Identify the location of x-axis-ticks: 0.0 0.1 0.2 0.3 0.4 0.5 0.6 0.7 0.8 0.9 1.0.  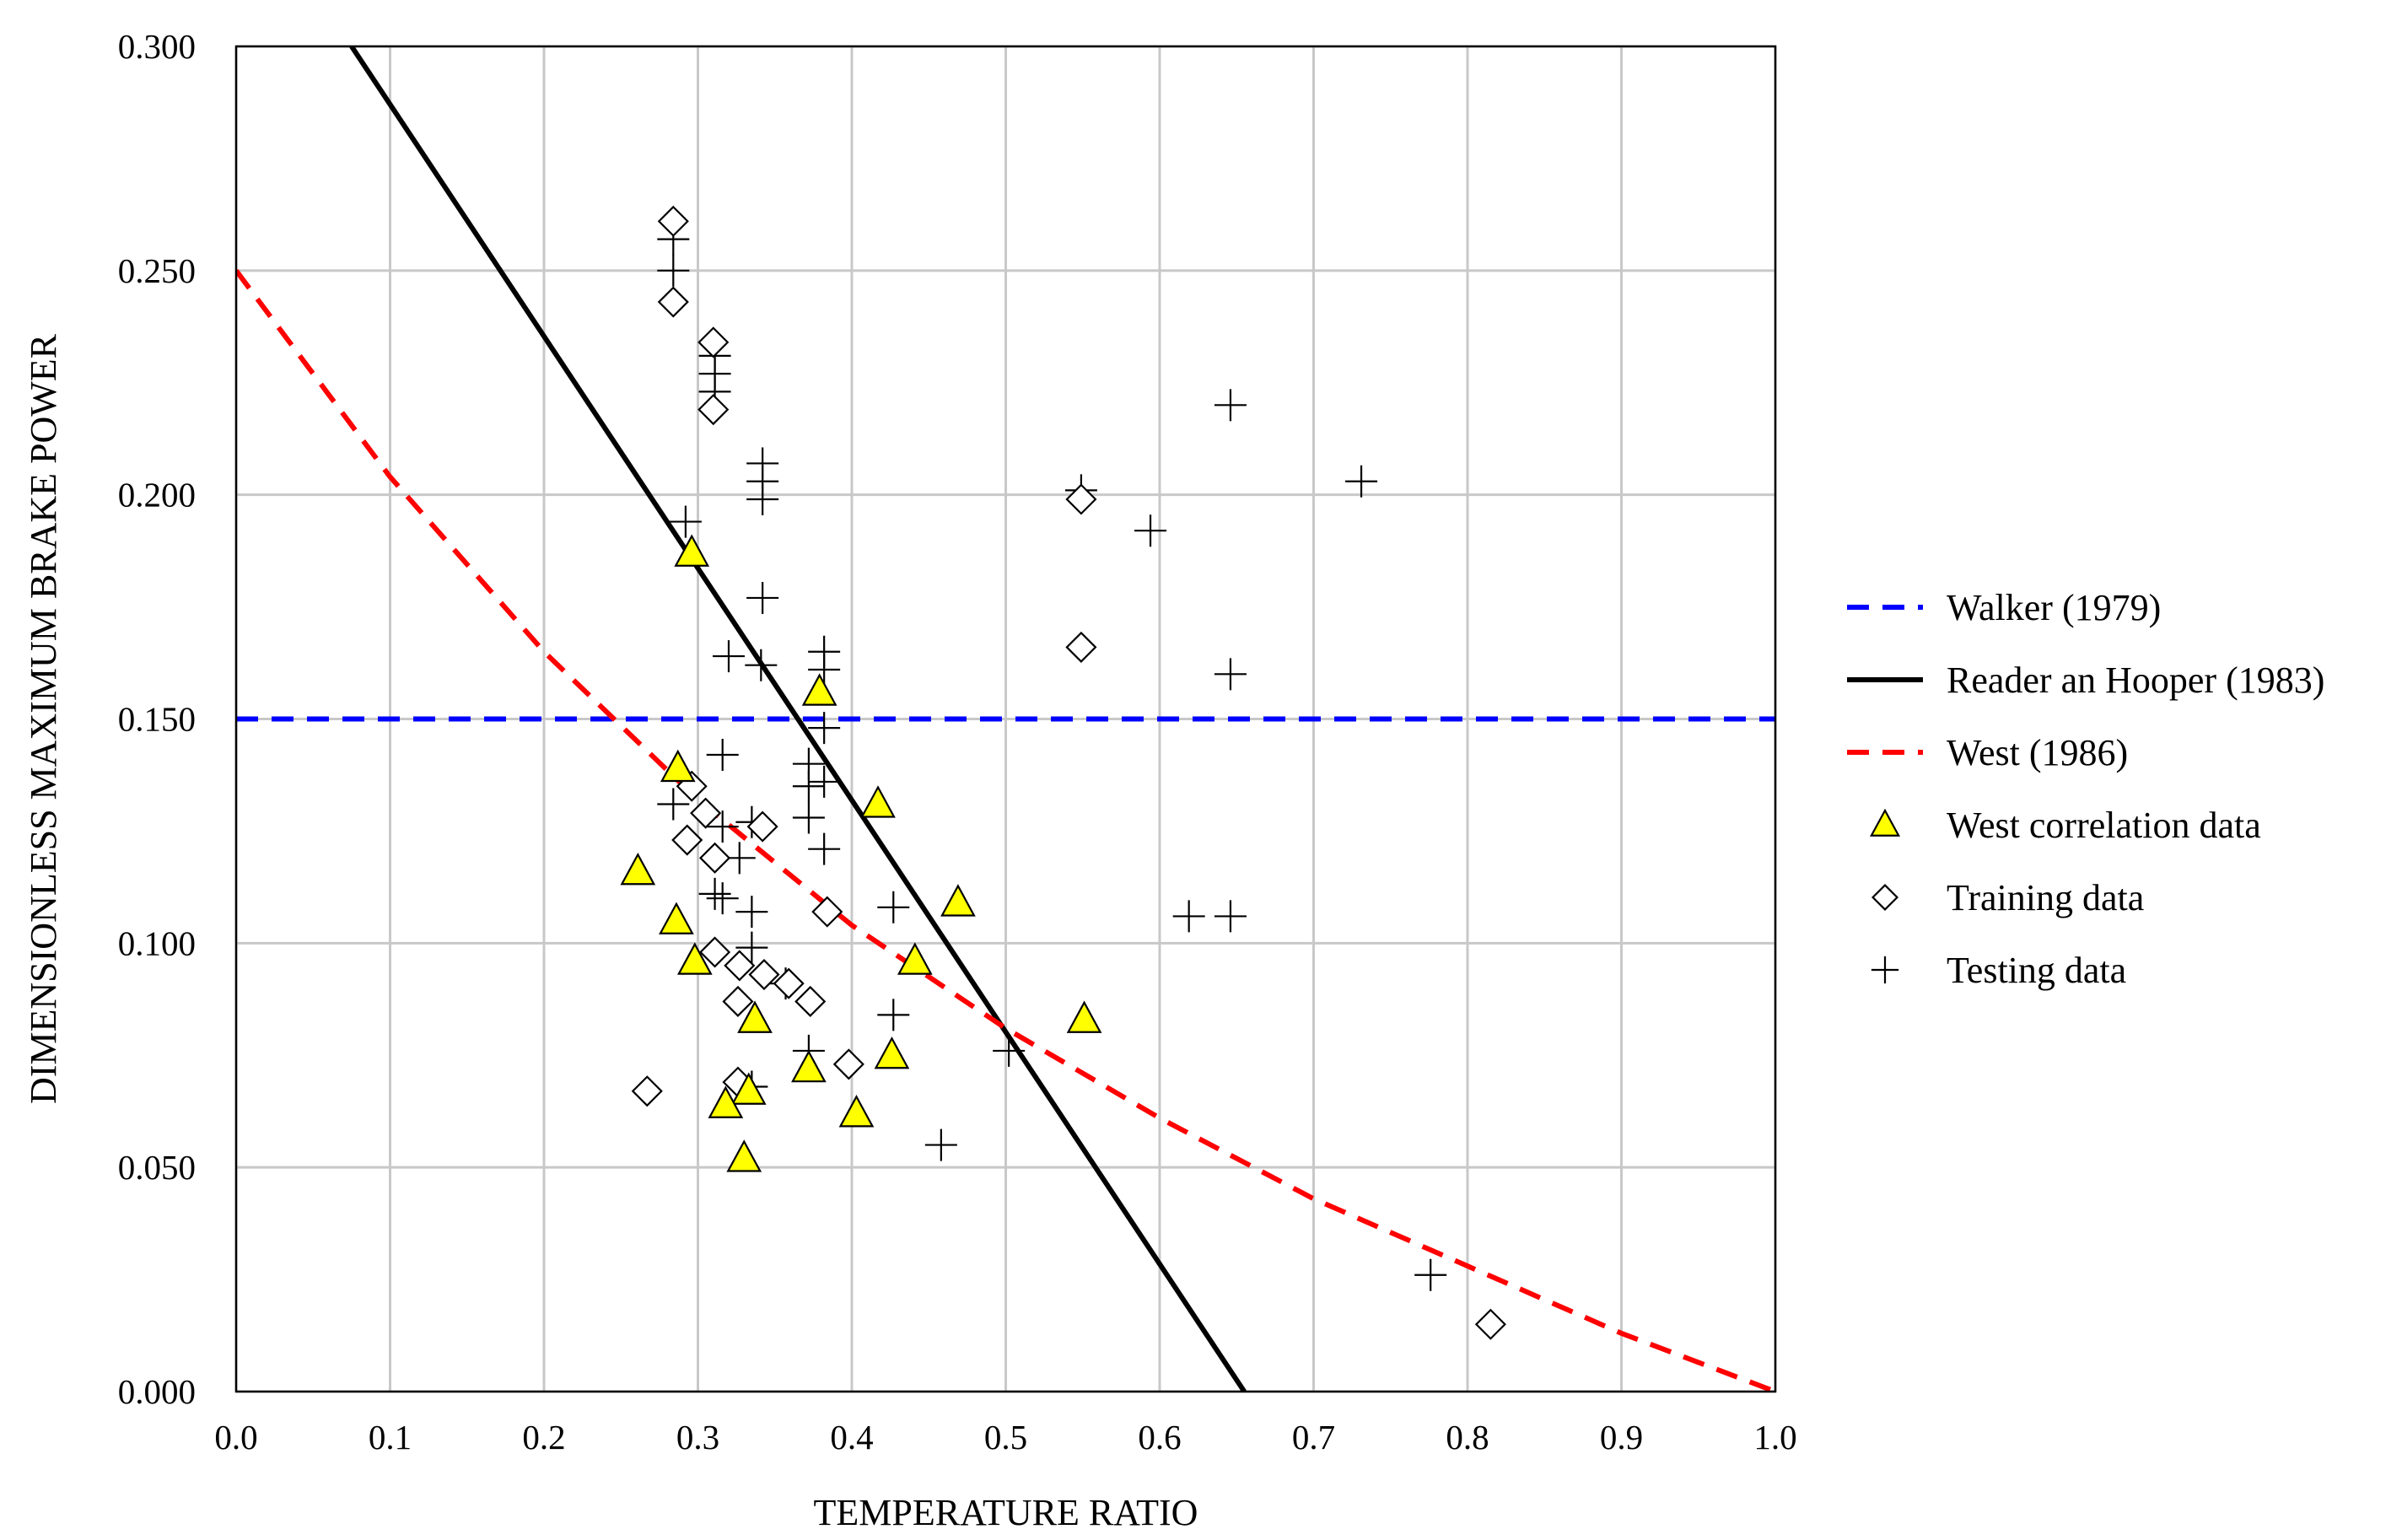
(1005, 1438).